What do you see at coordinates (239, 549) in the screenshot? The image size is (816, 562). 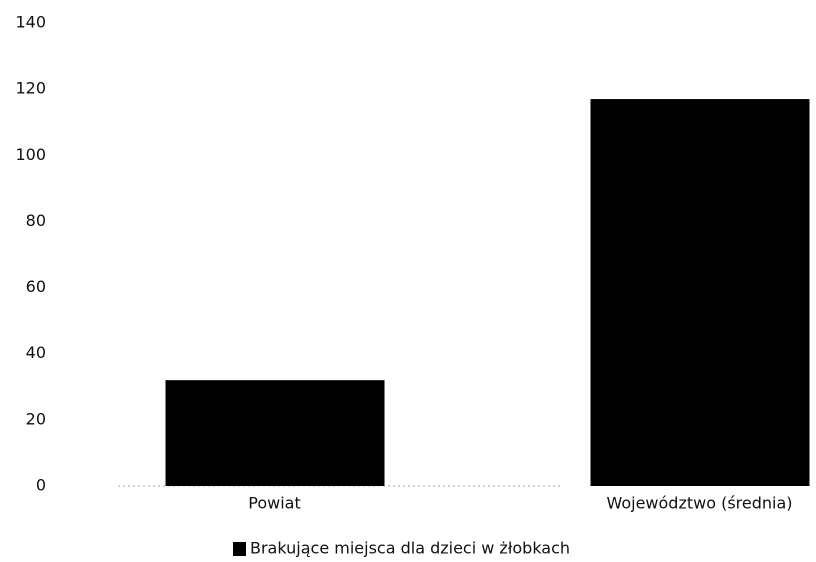 I see `legend-swatch` at bounding box center [239, 549].